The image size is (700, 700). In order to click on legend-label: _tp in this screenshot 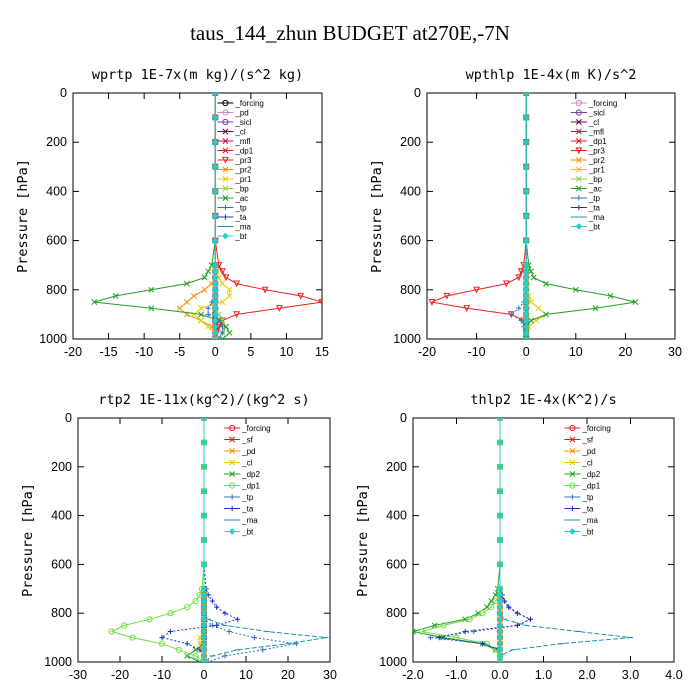, I will do `click(240, 208)`.